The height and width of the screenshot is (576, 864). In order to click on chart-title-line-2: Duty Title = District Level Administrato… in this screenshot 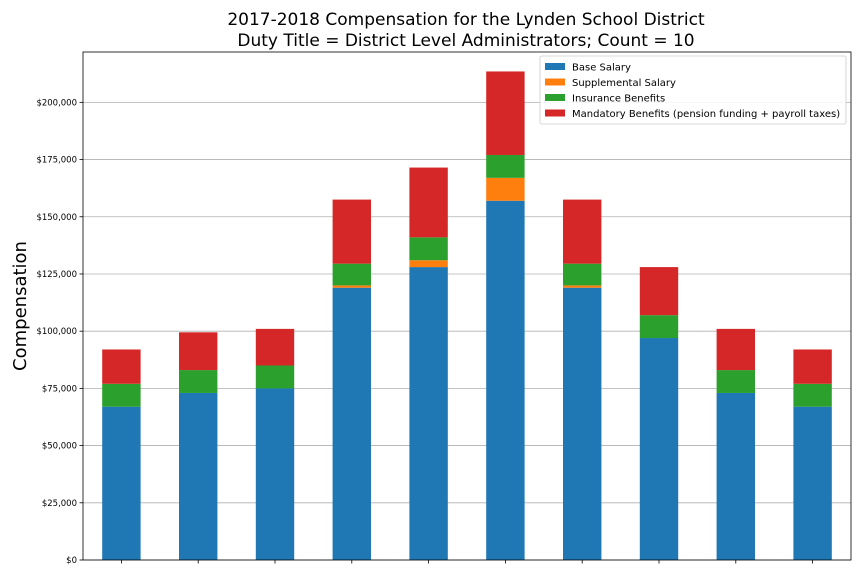, I will do `click(465, 41)`.